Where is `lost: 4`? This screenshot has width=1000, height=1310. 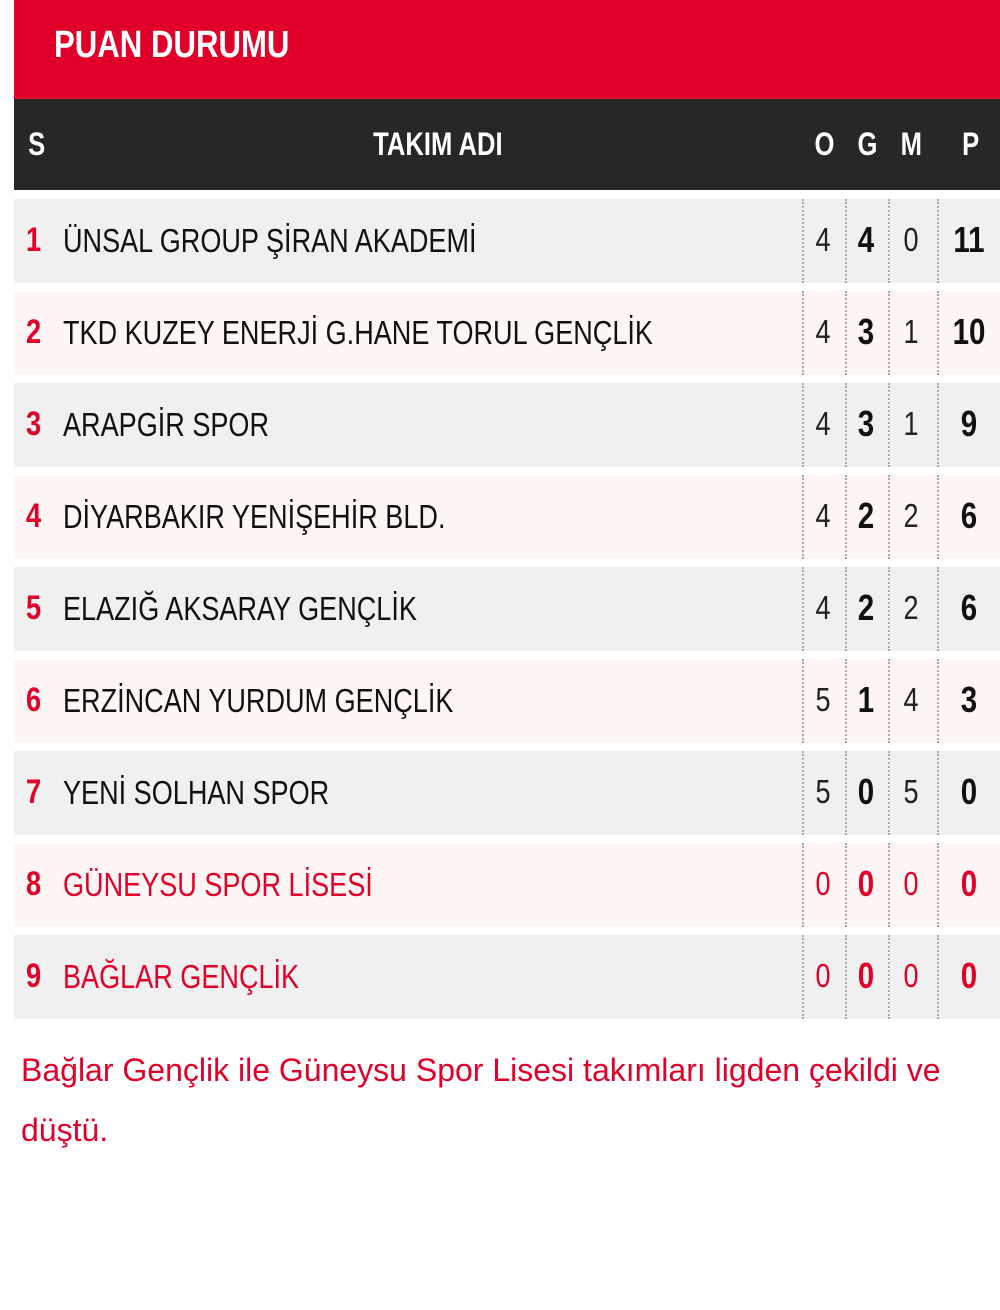 lost: 4 is located at coordinates (911, 699).